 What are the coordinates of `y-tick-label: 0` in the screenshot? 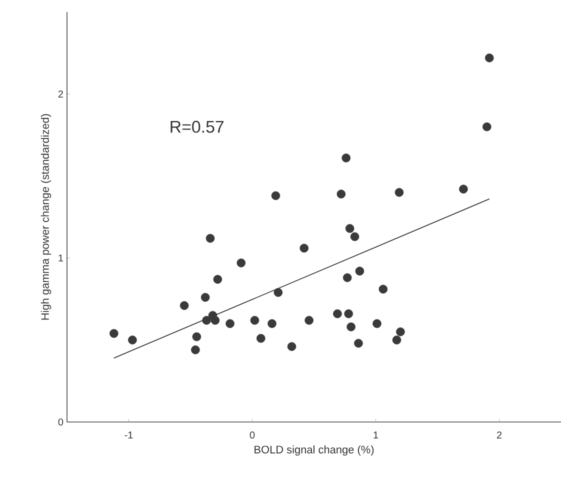 It's located at (61, 422).